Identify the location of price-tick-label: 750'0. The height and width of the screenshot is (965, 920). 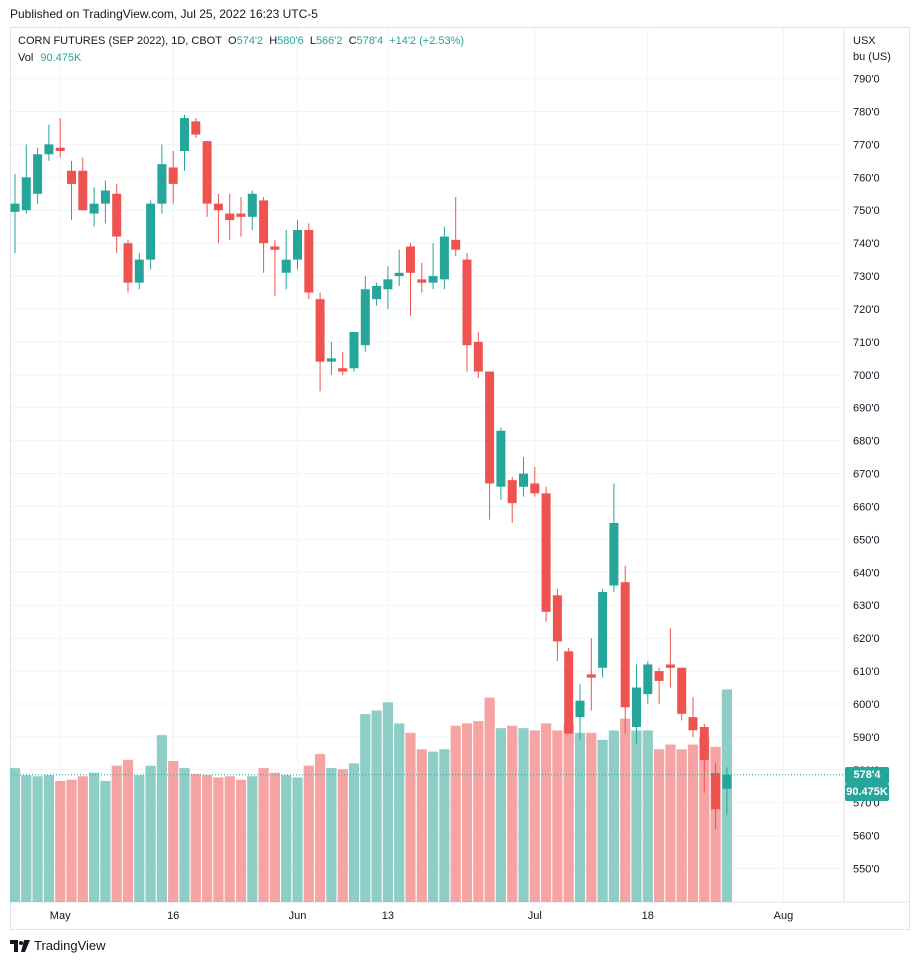
(866, 211).